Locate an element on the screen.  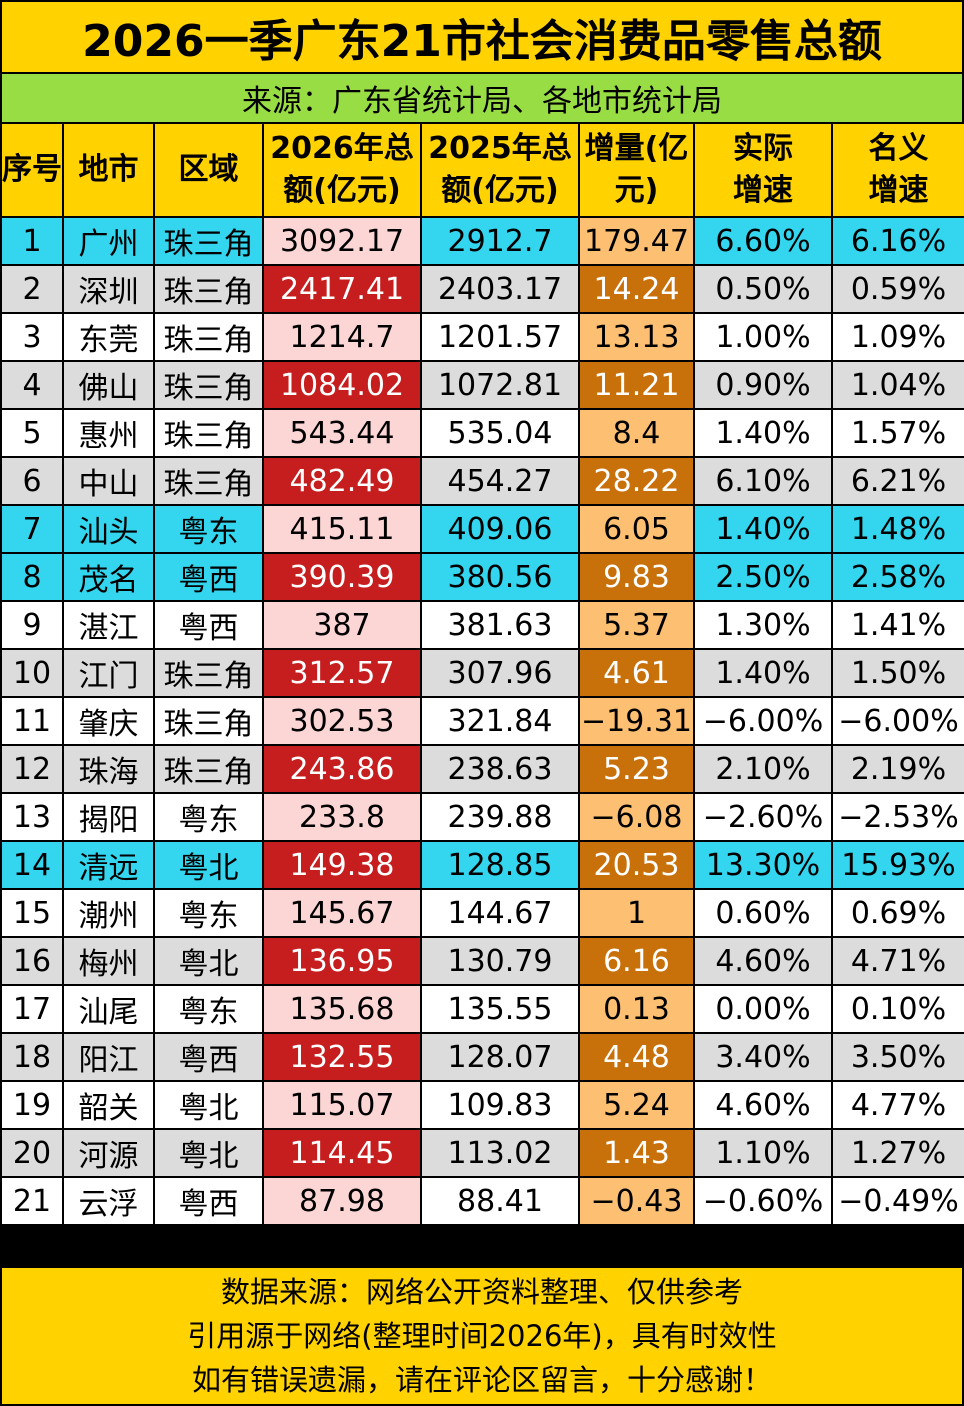
cell-nominal-growth: −0.49% is located at coordinates (897, 1201).